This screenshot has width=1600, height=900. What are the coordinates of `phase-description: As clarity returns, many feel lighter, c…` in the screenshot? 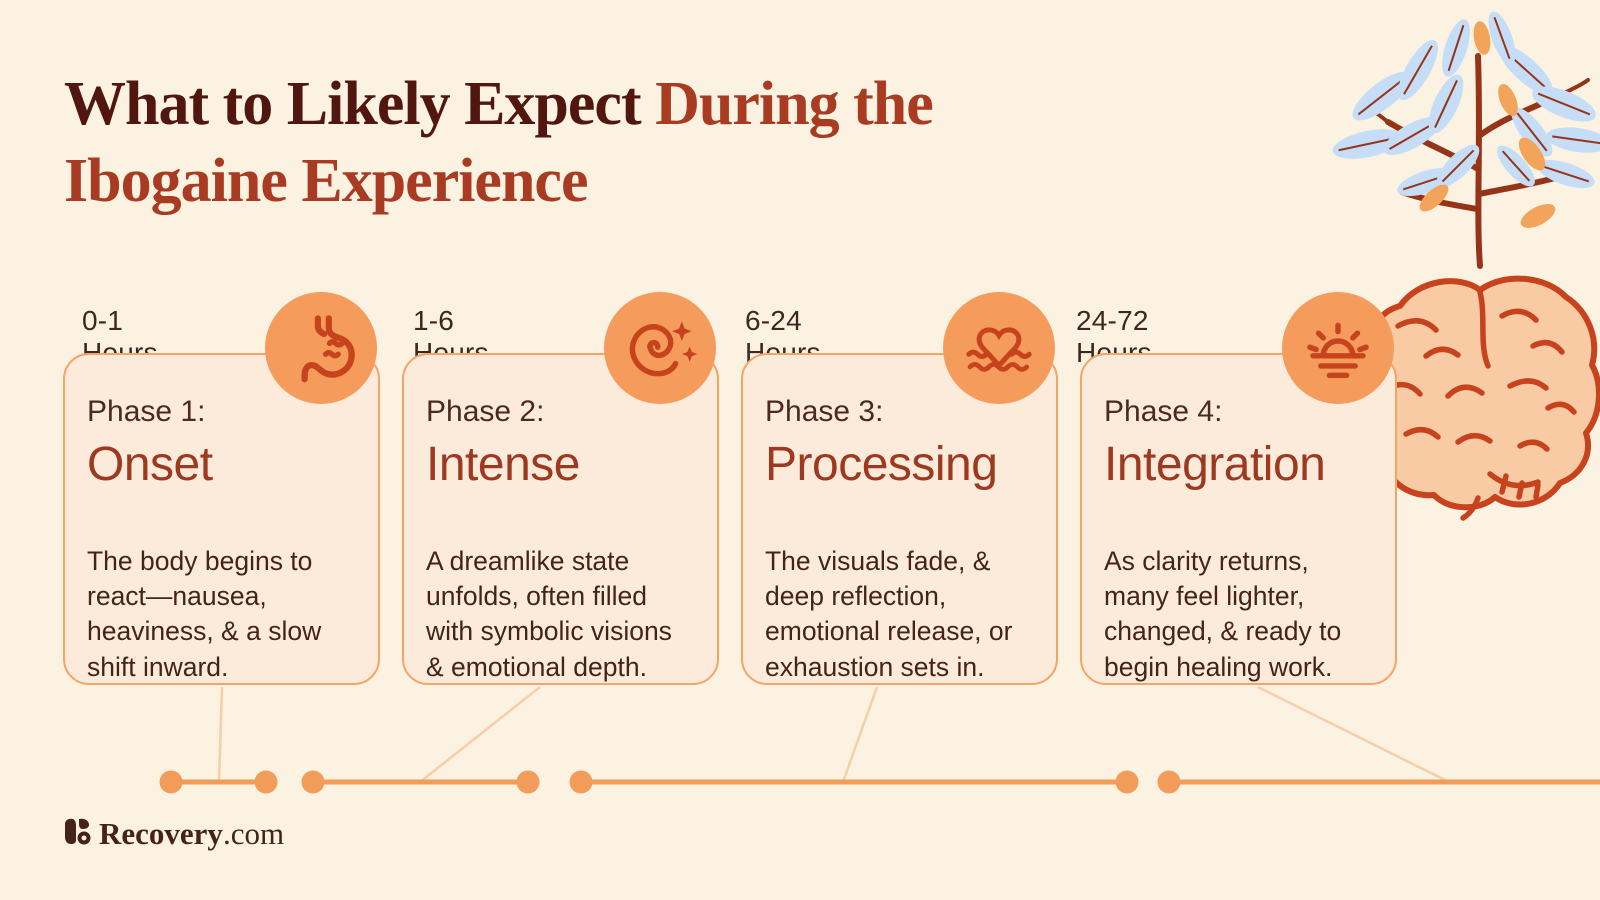 It's located at (1223, 614).